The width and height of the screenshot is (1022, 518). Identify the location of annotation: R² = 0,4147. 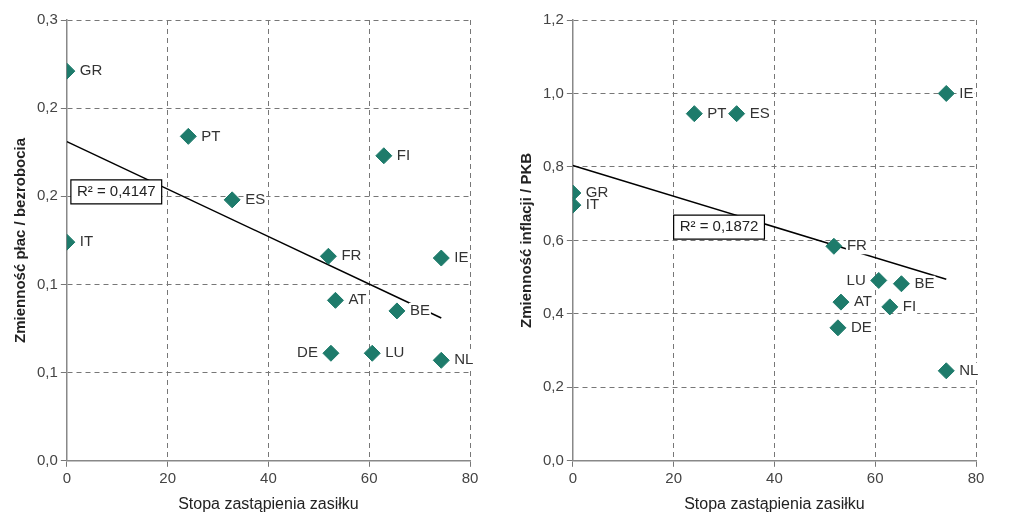
(116, 191).